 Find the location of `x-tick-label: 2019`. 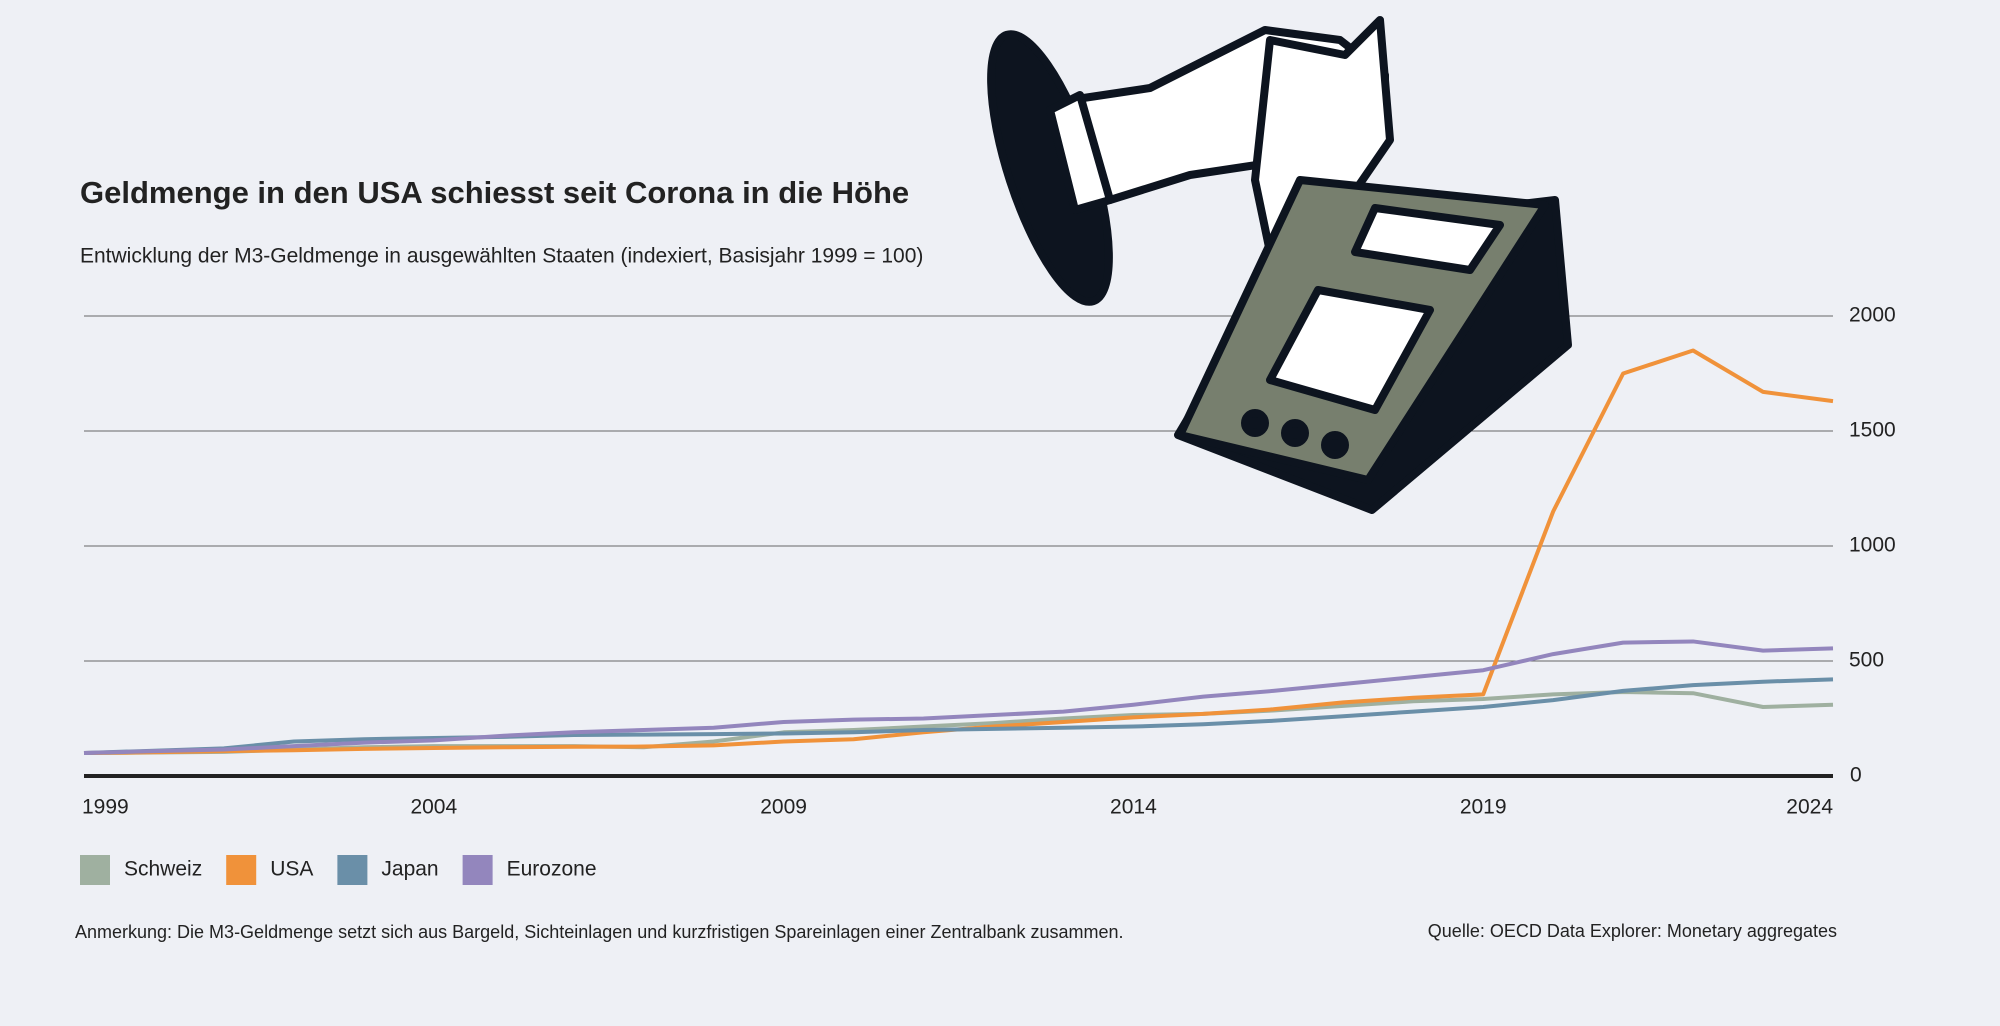

x-tick-label: 2019 is located at coordinates (1483, 807).